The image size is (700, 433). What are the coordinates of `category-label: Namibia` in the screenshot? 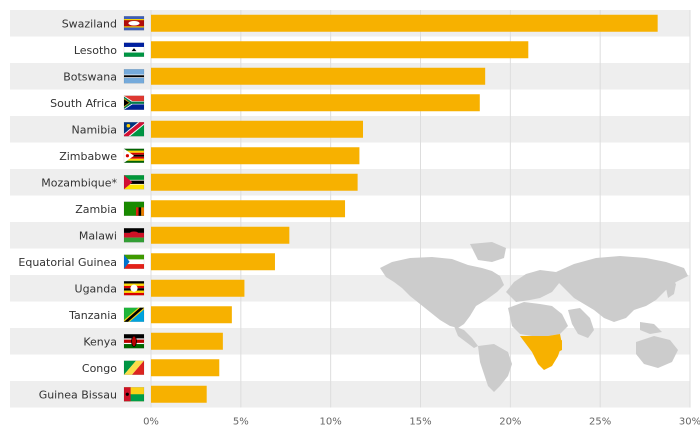 It's located at (94, 129).